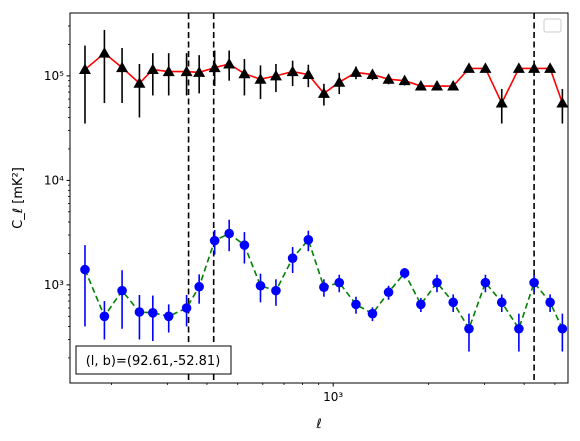  Describe the element at coordinates (333, 397) in the screenshot. I see `x-tick-label: 10³` at that location.